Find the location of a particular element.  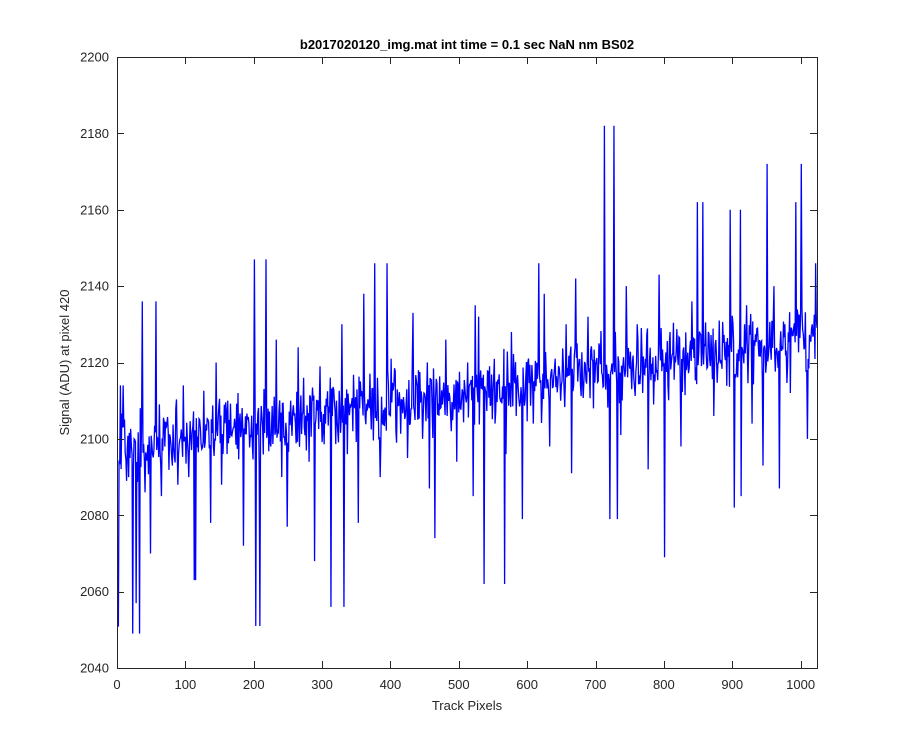

x-tick-label: 400 is located at coordinates (391, 684).